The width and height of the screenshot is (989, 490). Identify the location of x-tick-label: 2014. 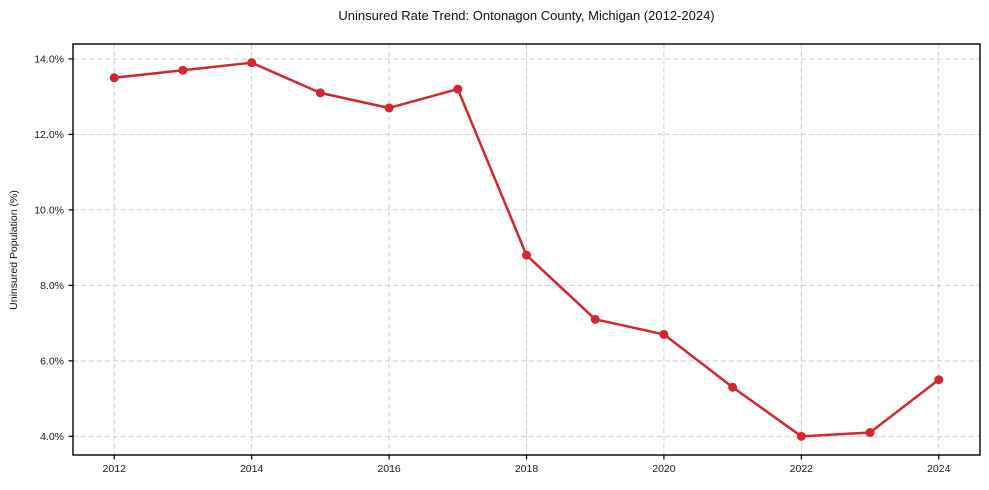
(252, 469).